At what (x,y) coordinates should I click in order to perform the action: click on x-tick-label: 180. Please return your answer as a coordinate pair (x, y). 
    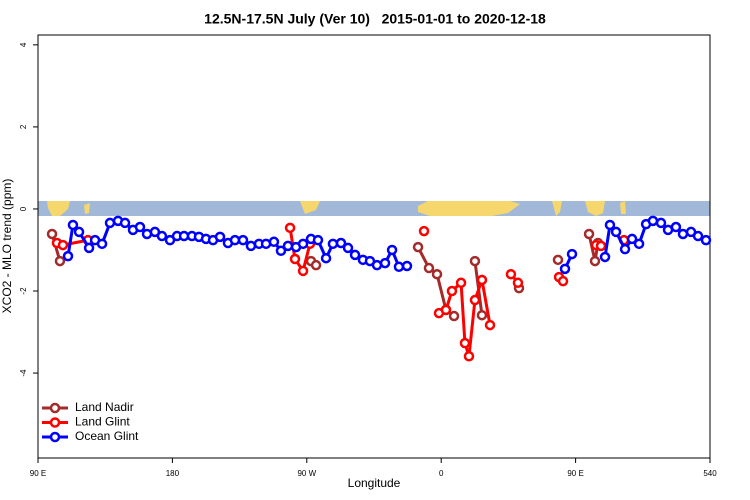
    Looking at the image, I should click on (173, 473).